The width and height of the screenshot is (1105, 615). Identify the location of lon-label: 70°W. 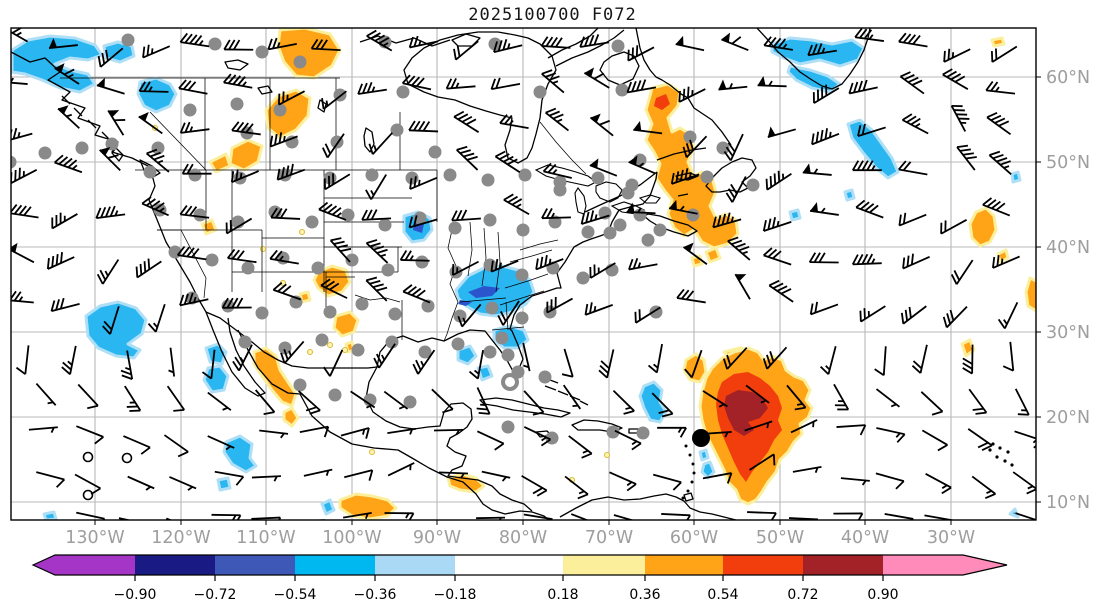
(609, 538).